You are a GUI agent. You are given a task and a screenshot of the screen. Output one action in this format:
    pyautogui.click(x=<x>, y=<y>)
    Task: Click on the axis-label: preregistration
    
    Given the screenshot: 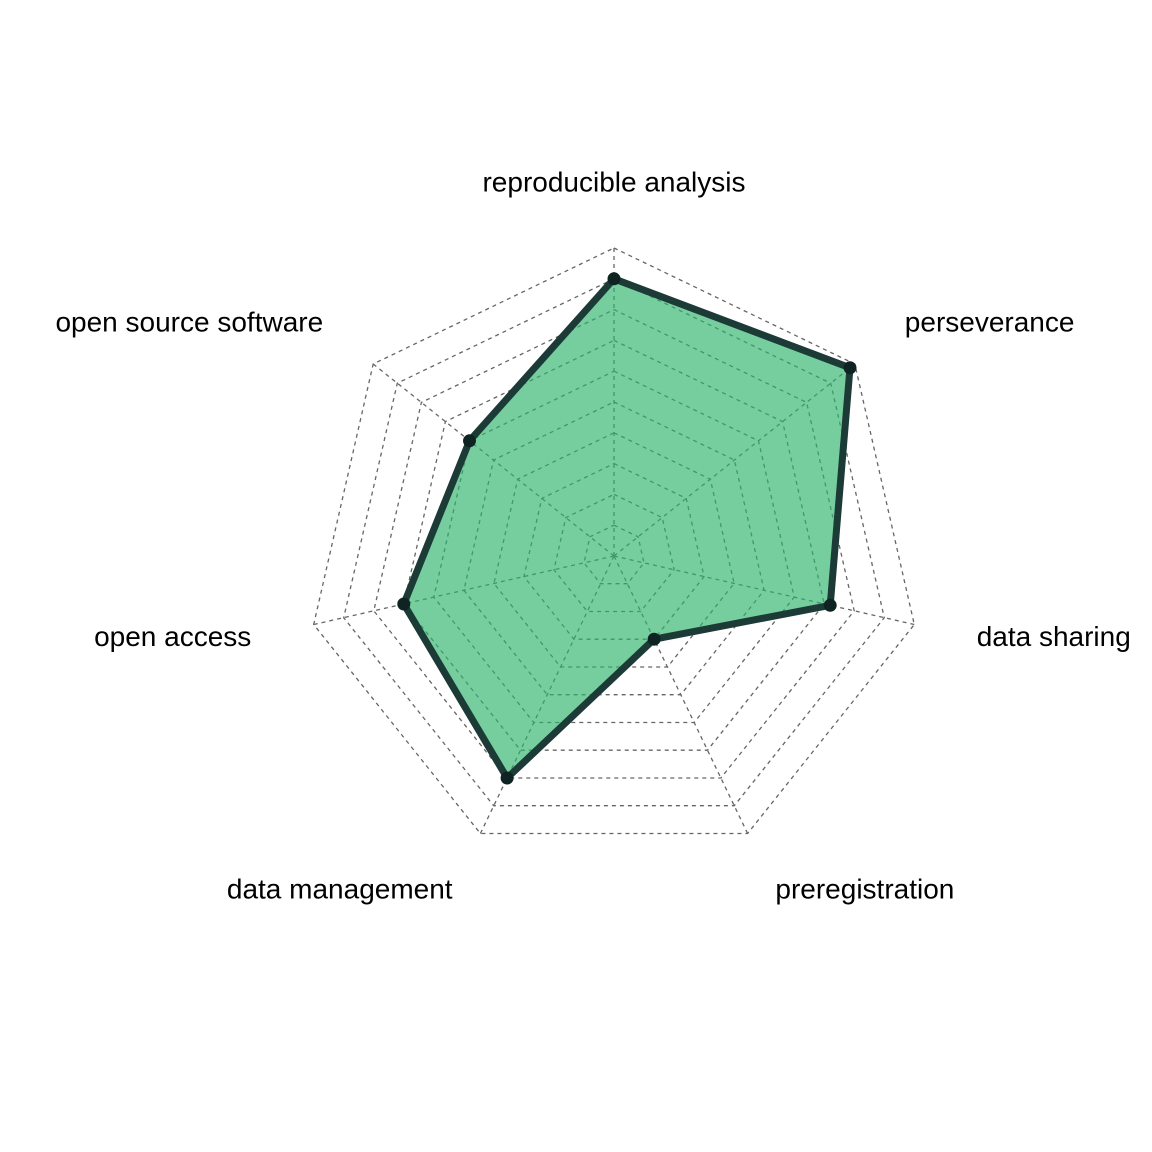 What is the action you would take?
    pyautogui.click(x=864, y=889)
    